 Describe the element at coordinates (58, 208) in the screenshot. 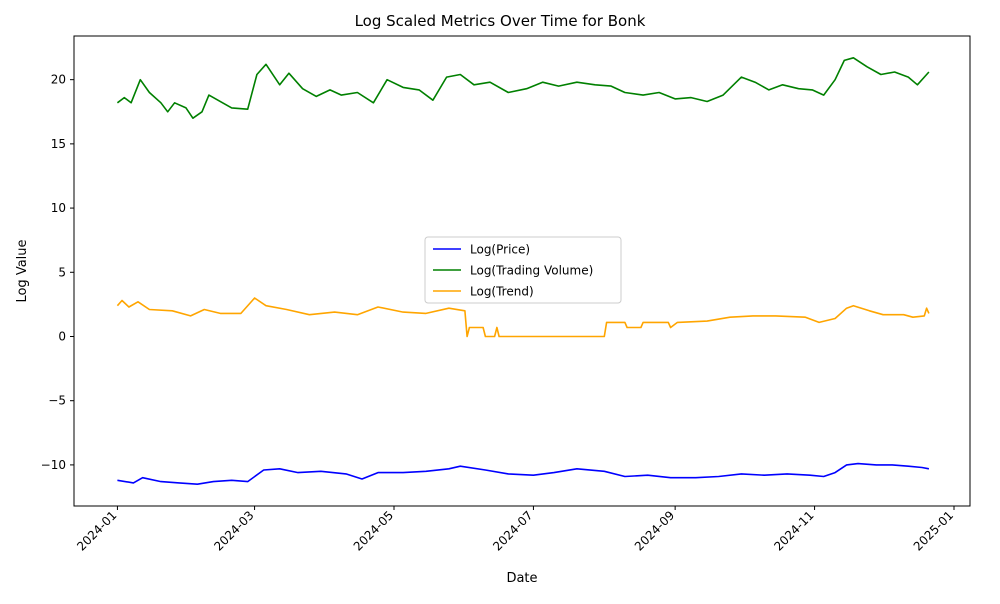

I see `y-tick-label: 10` at that location.